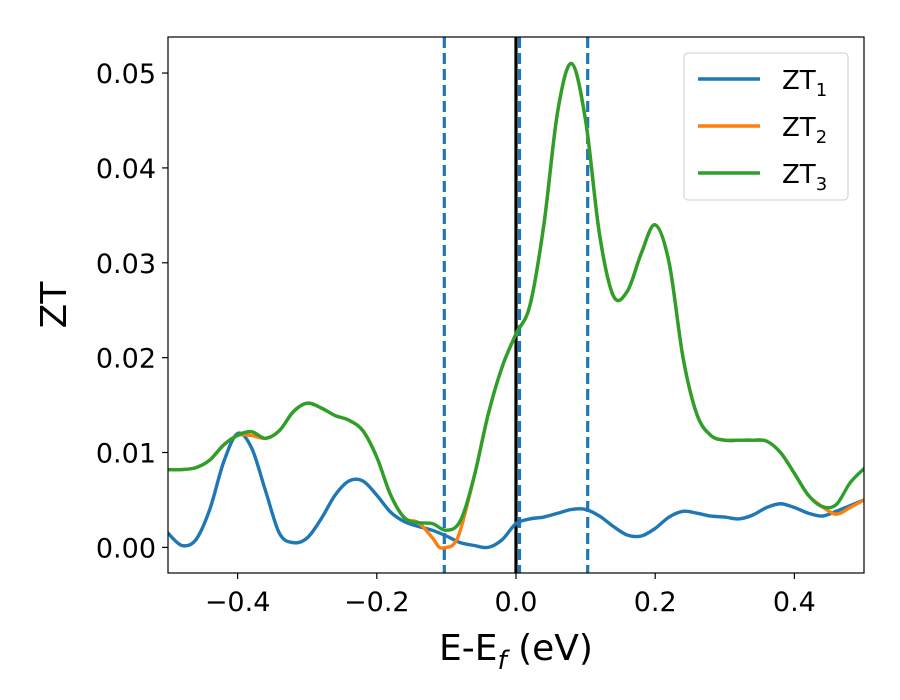  I want to click on x-axis-title-main: E-E, so click(468, 648).